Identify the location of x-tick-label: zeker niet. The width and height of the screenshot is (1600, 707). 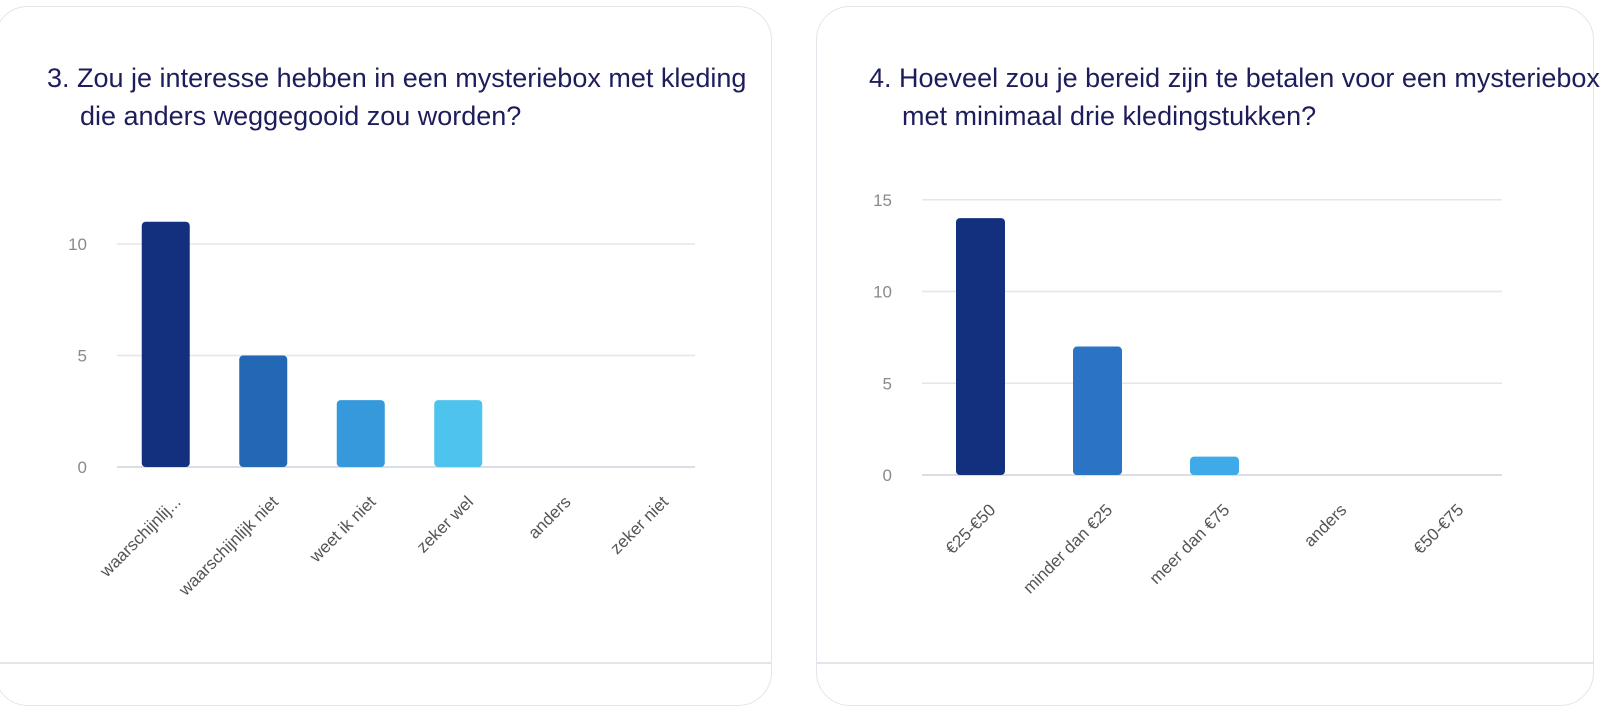
(640, 525).